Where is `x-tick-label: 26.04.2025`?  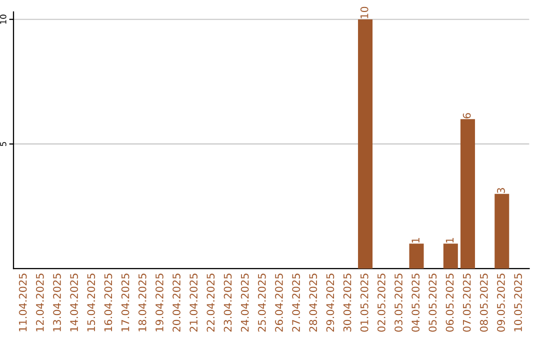
x-tick-label: 26.04.2025 is located at coordinates (279, 303).